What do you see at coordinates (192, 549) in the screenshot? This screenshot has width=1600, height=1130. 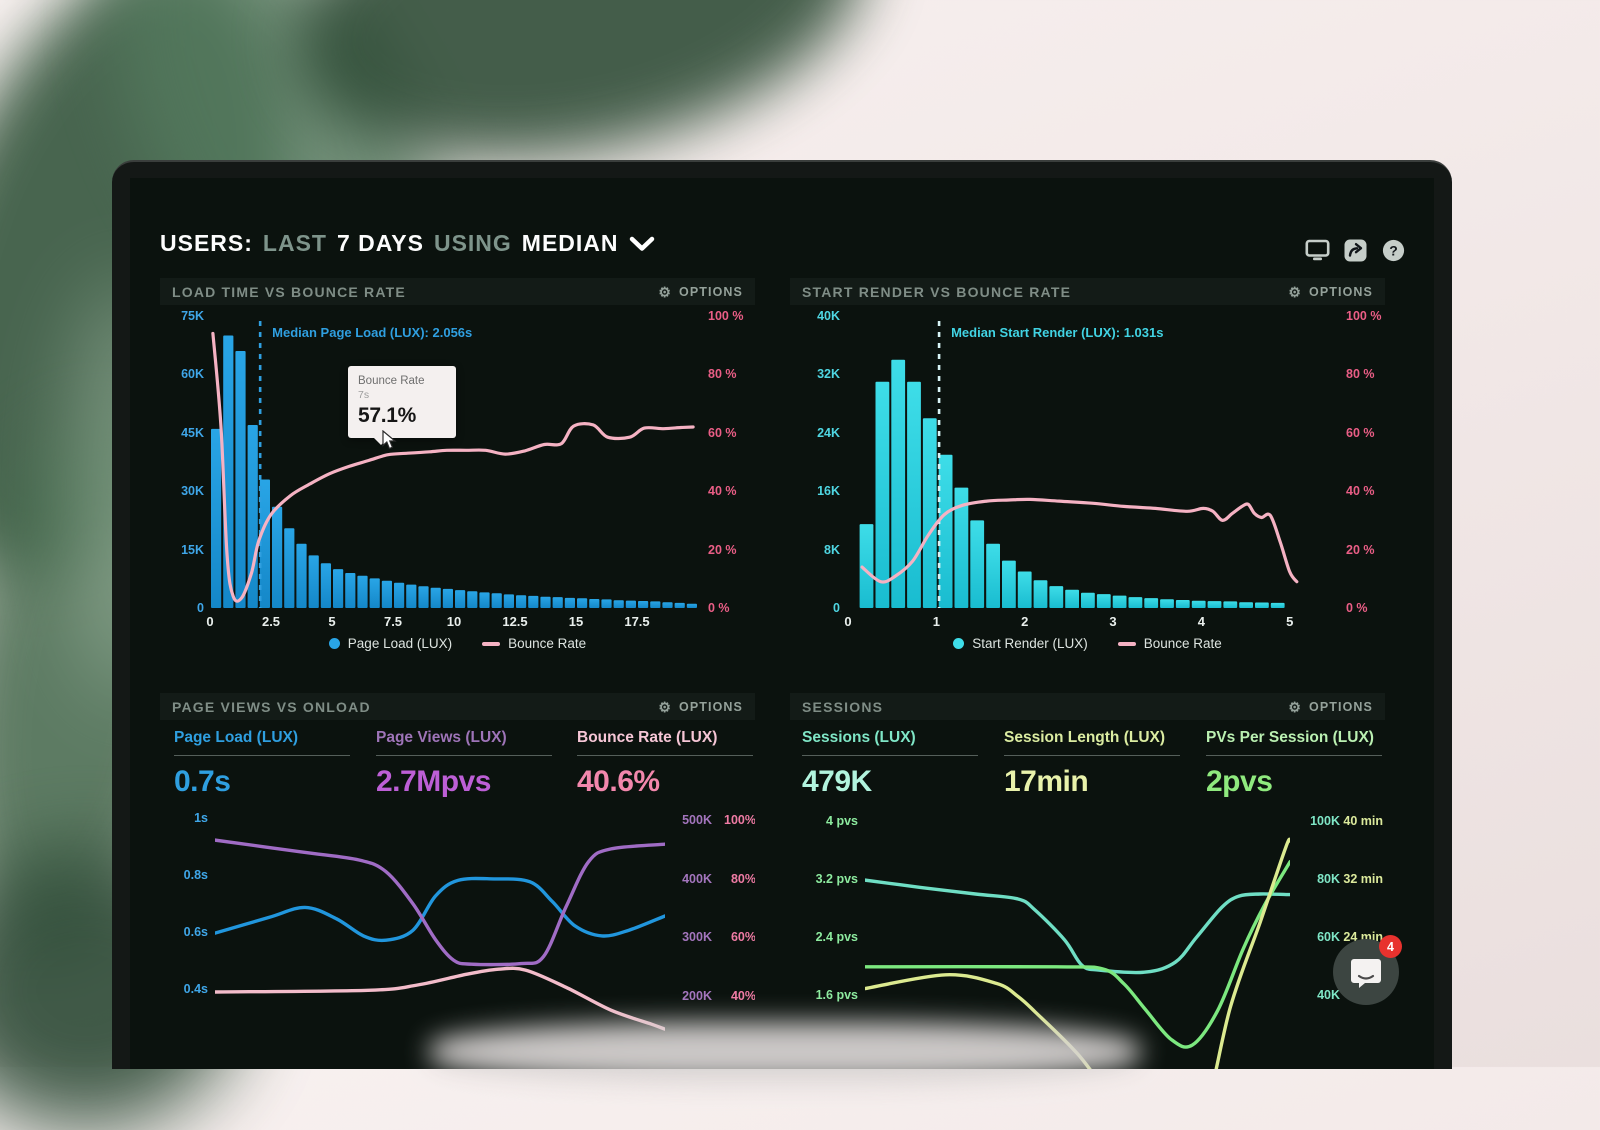 I see `y-axis-label: 15K` at bounding box center [192, 549].